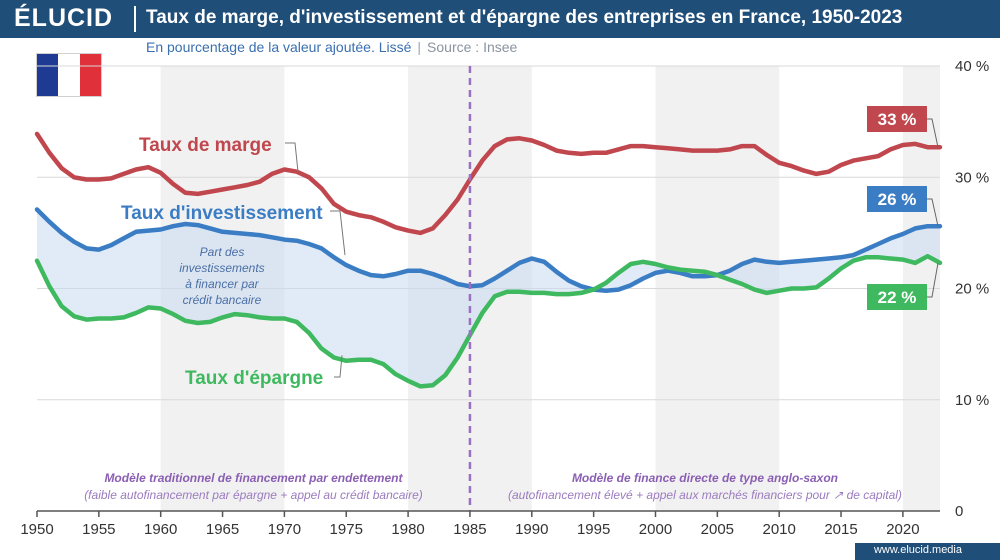 The width and height of the screenshot is (1000, 560). Describe the element at coordinates (593, 529) in the screenshot. I see `x-tick-label-9: 1995` at that location.